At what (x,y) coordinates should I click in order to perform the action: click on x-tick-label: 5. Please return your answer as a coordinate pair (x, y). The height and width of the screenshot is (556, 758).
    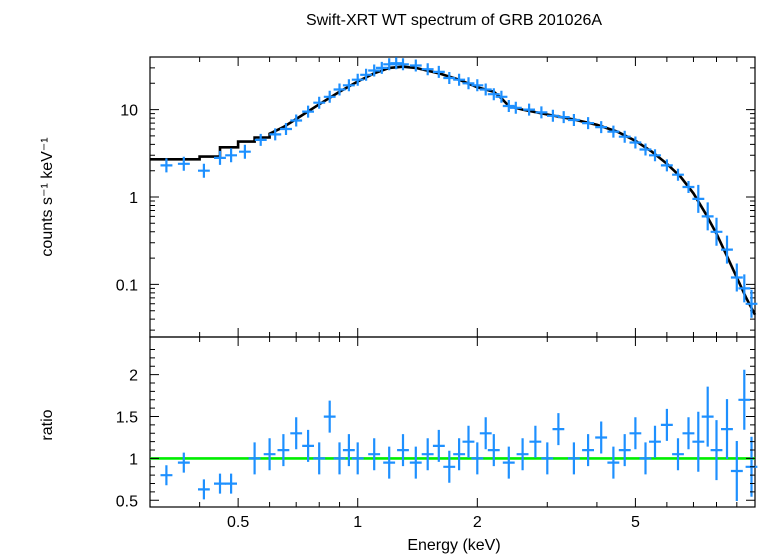
    Looking at the image, I should click on (635, 522).